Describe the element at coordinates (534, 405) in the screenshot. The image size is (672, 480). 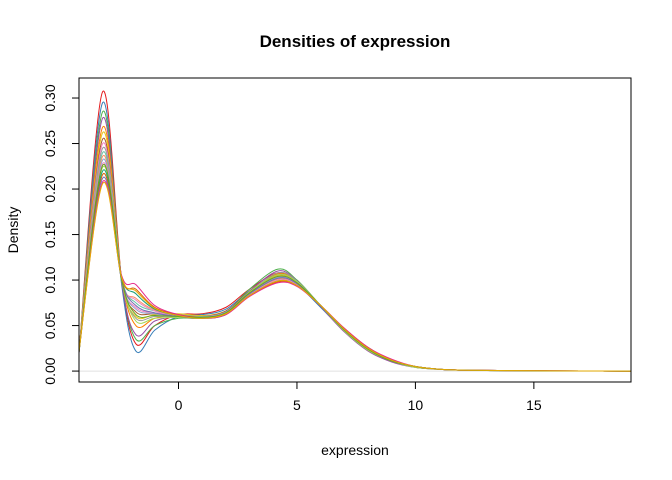
I see `x-tick-label: 15` at that location.